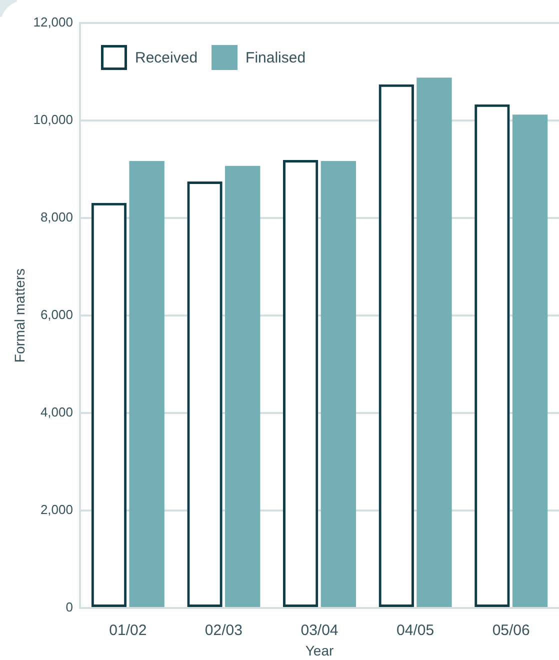 This screenshot has height=660, width=559. I want to click on x-tick-label: 01/02, so click(128, 631).